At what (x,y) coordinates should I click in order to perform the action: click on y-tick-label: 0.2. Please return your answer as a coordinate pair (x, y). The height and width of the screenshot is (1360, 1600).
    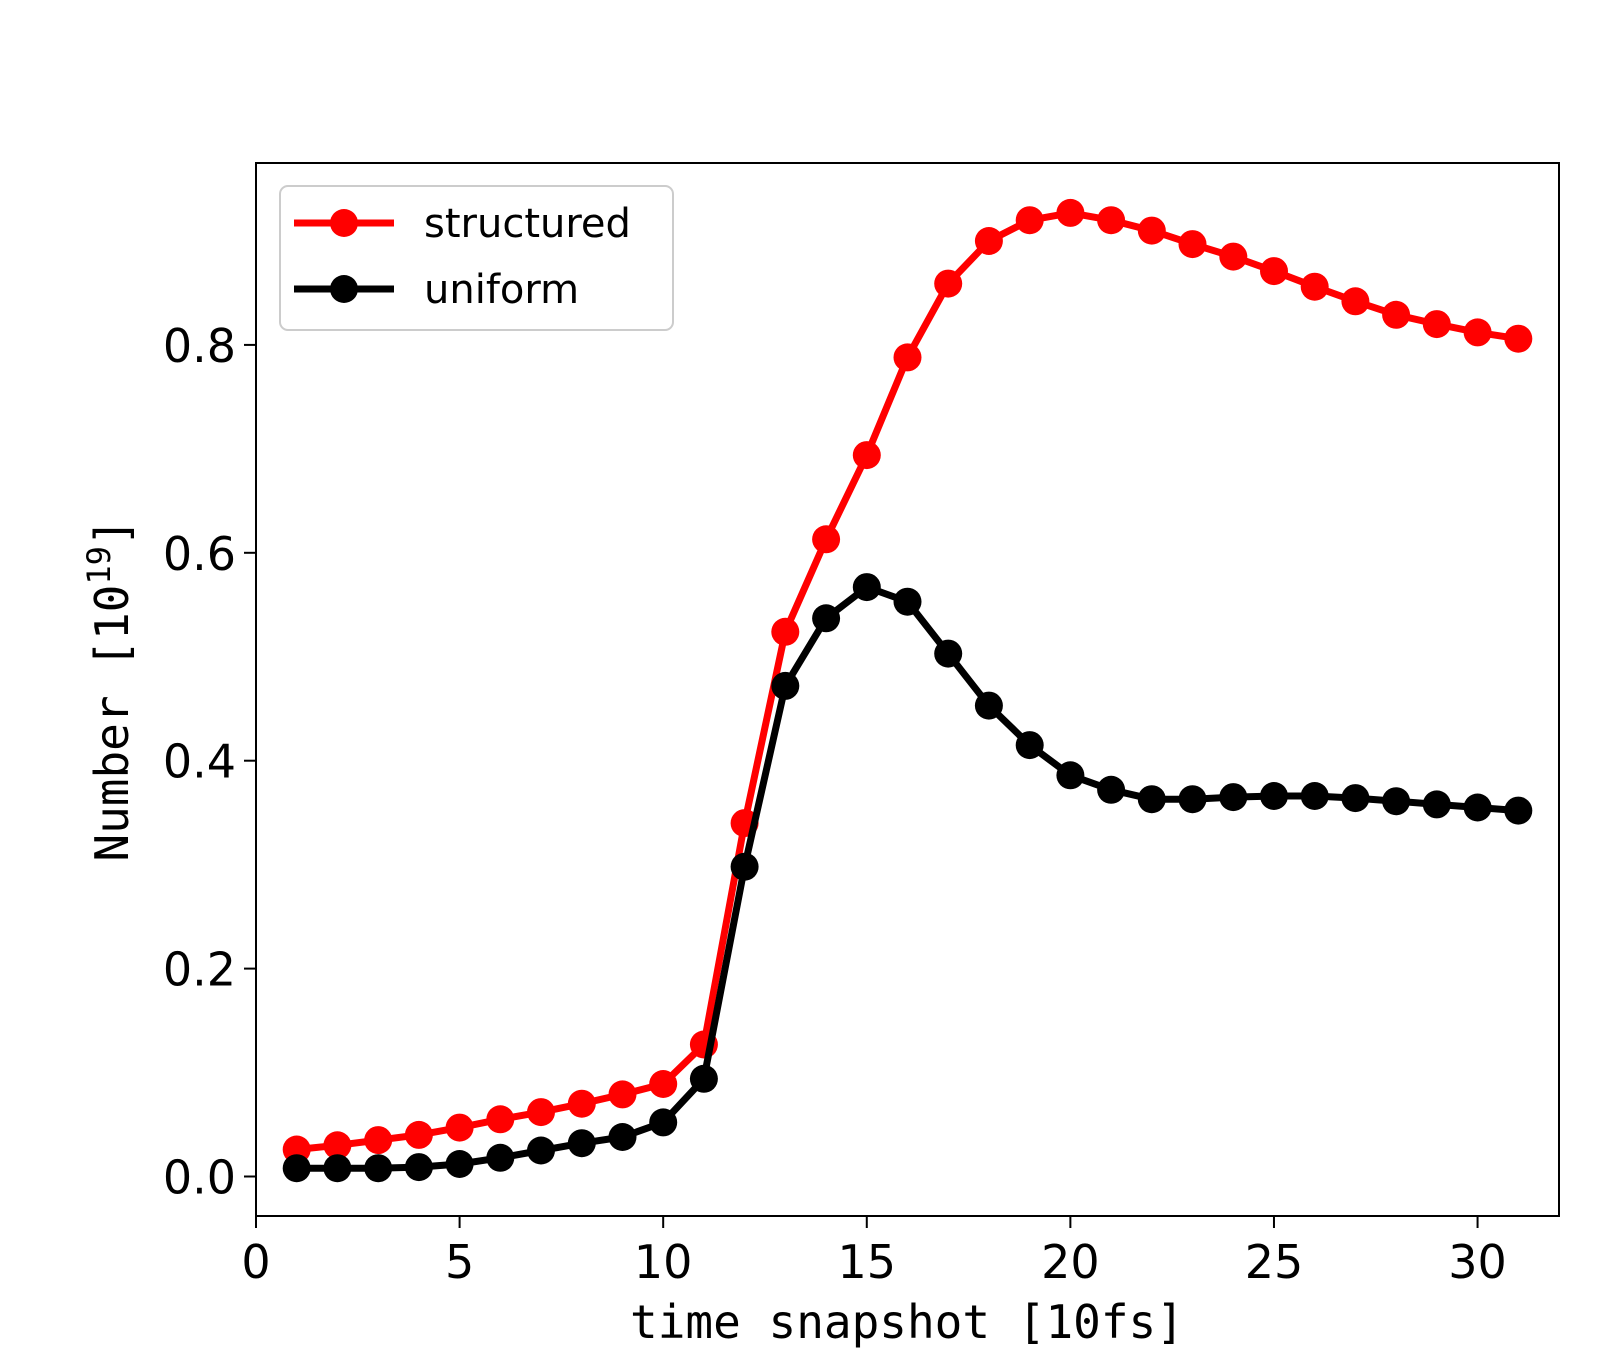
    Looking at the image, I should click on (199, 970).